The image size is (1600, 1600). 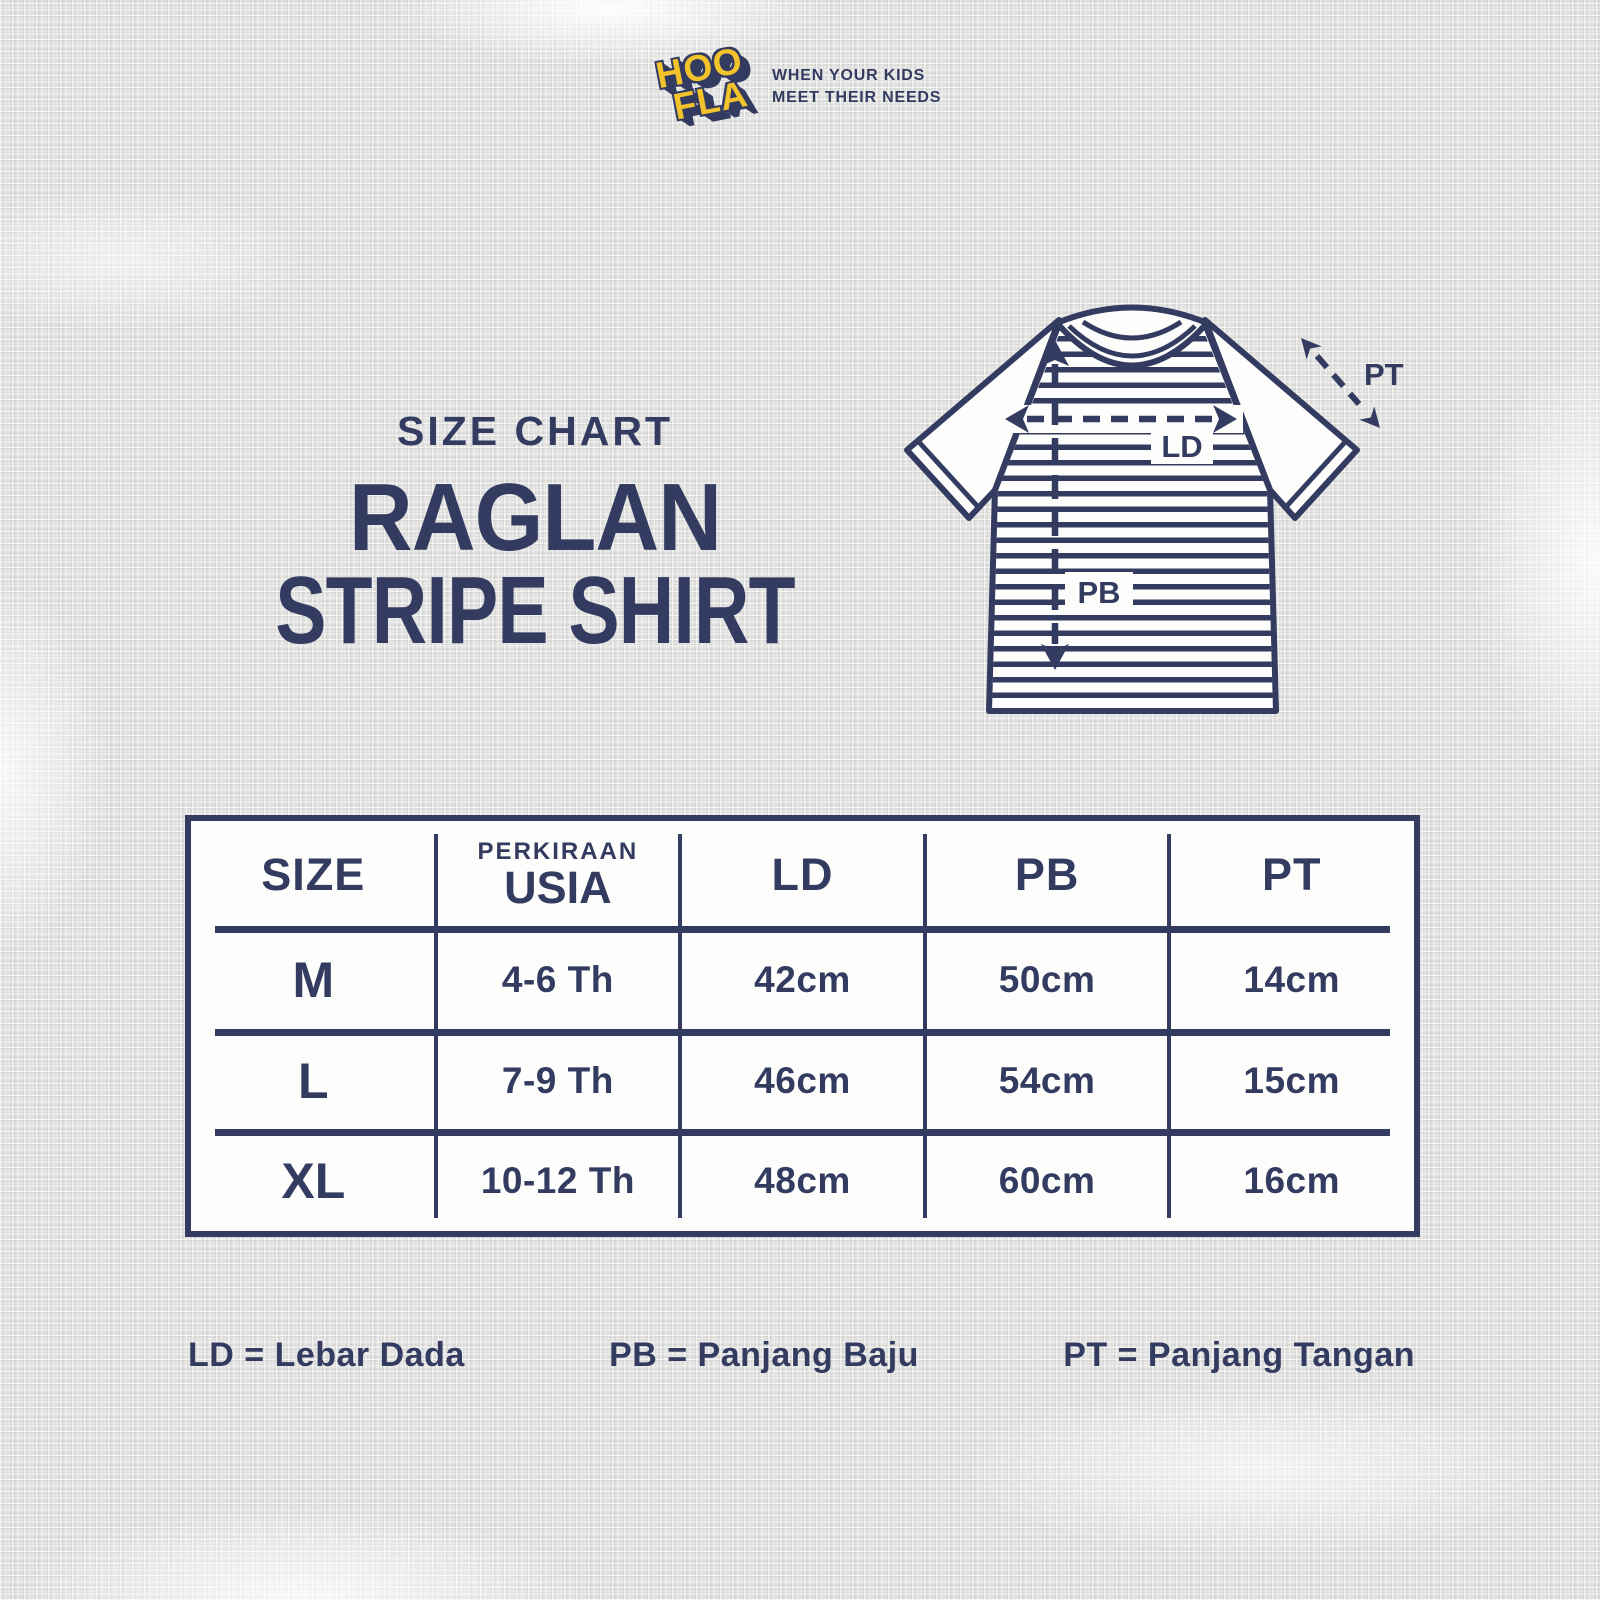 I want to click on brand-header: HOO FLA WHEN YOUR KIDS MEET THEIR NEEDS, so click(x=800, y=83).